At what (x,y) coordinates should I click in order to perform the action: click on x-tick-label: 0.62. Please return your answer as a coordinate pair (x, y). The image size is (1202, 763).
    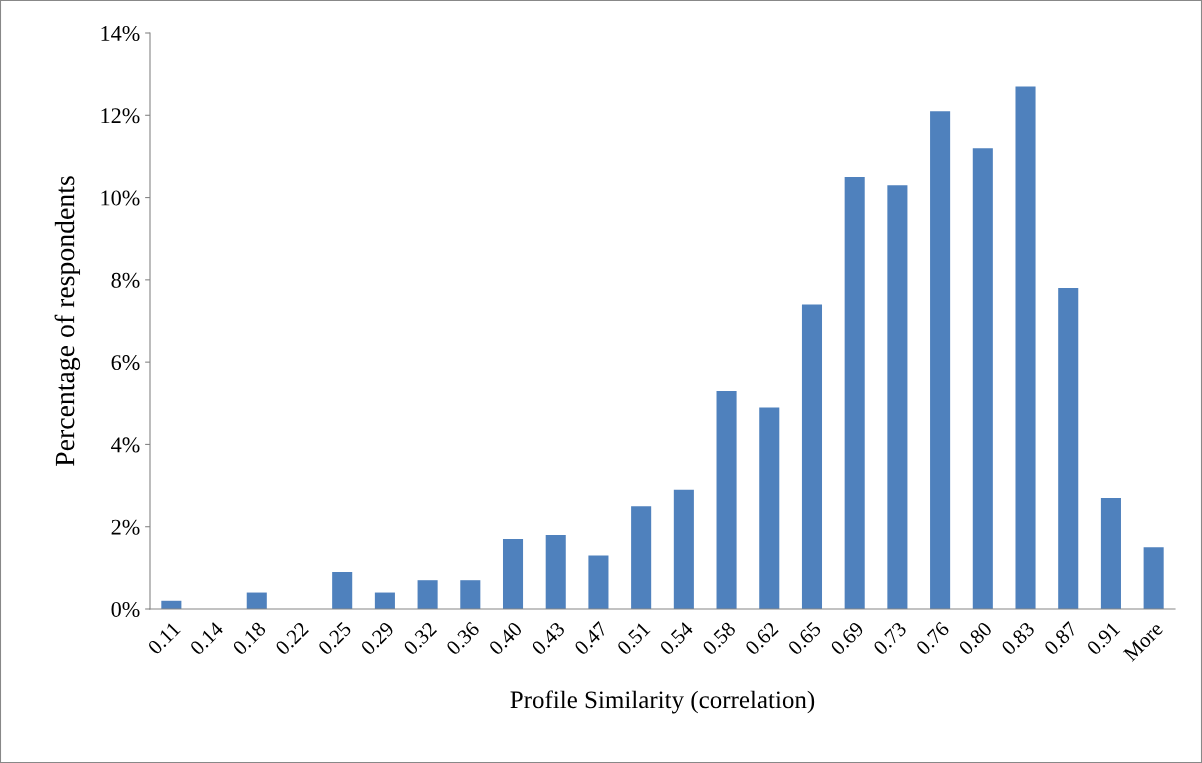
    Looking at the image, I should click on (761, 638).